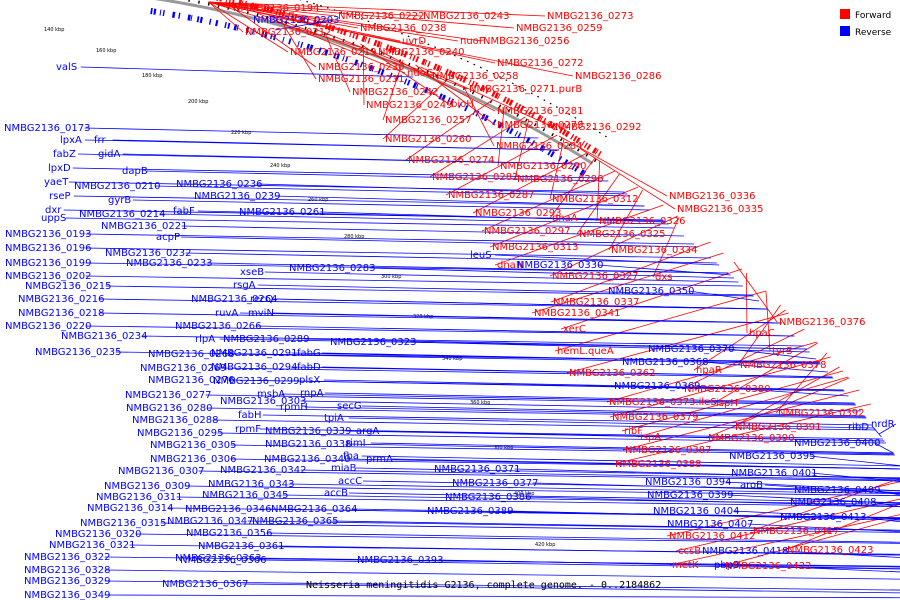  I want to click on tick-label: 160 kbp, so click(106, 51).